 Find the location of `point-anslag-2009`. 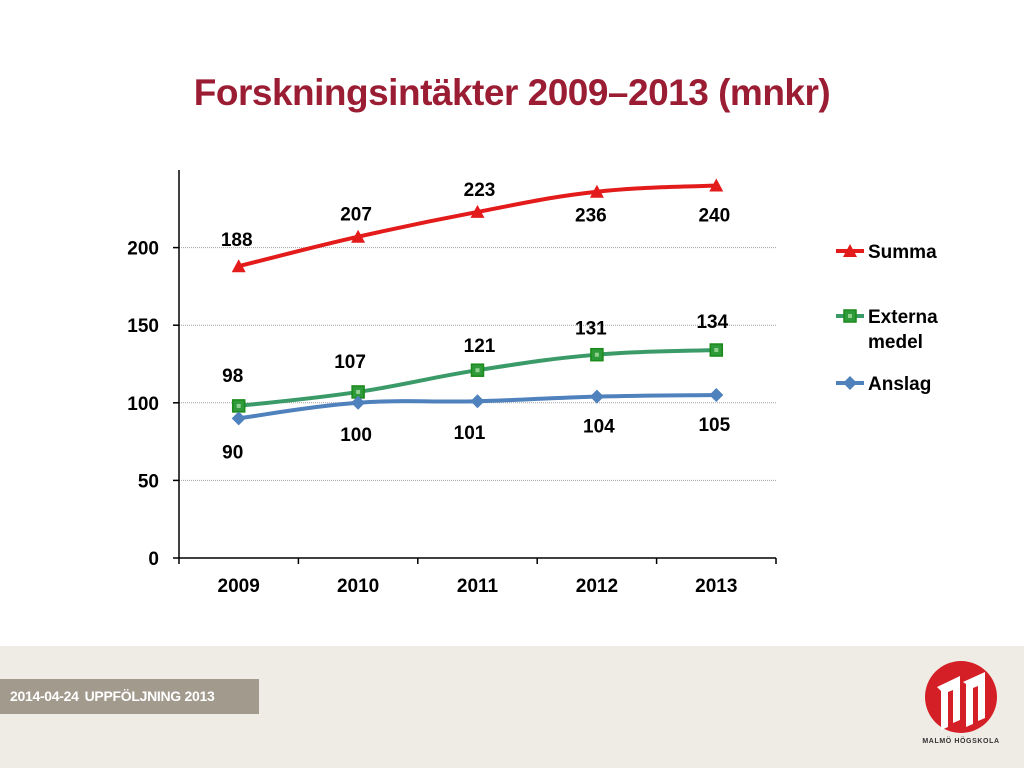

point-anslag-2009 is located at coordinates (238, 418).